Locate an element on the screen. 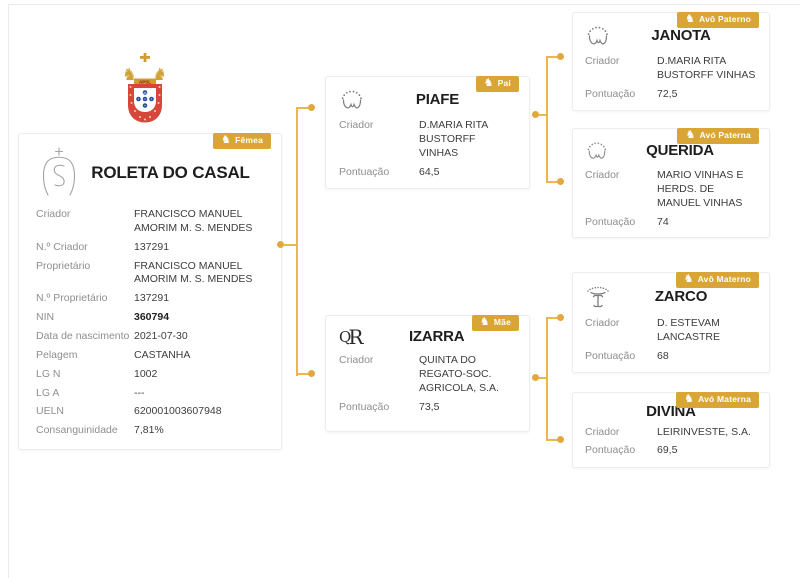 This screenshot has height=578, width=800. relation-badge: ♞ Avó Materna is located at coordinates (717, 400).